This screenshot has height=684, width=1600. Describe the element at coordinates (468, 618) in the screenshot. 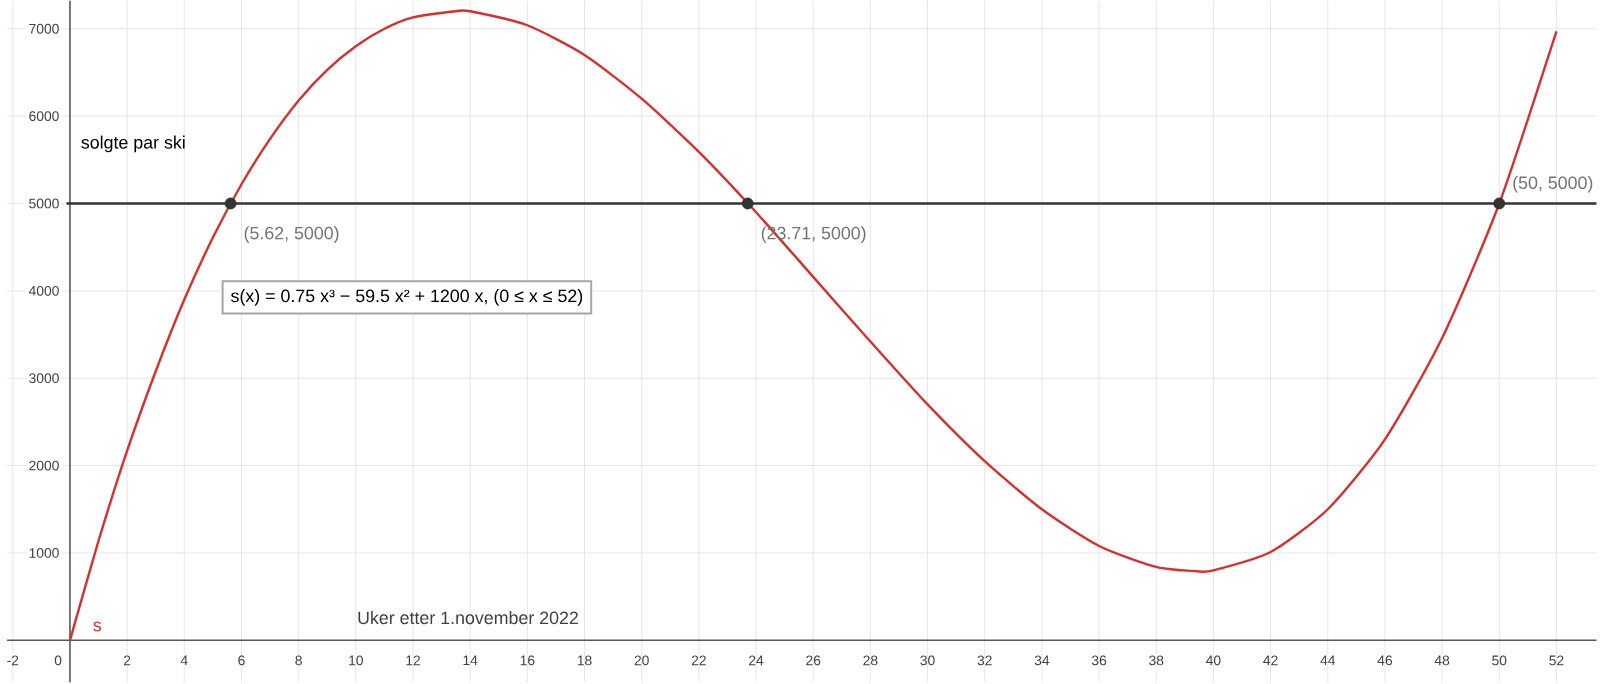

I see `x-axis-title: Uker etter 1.november 2022` at that location.